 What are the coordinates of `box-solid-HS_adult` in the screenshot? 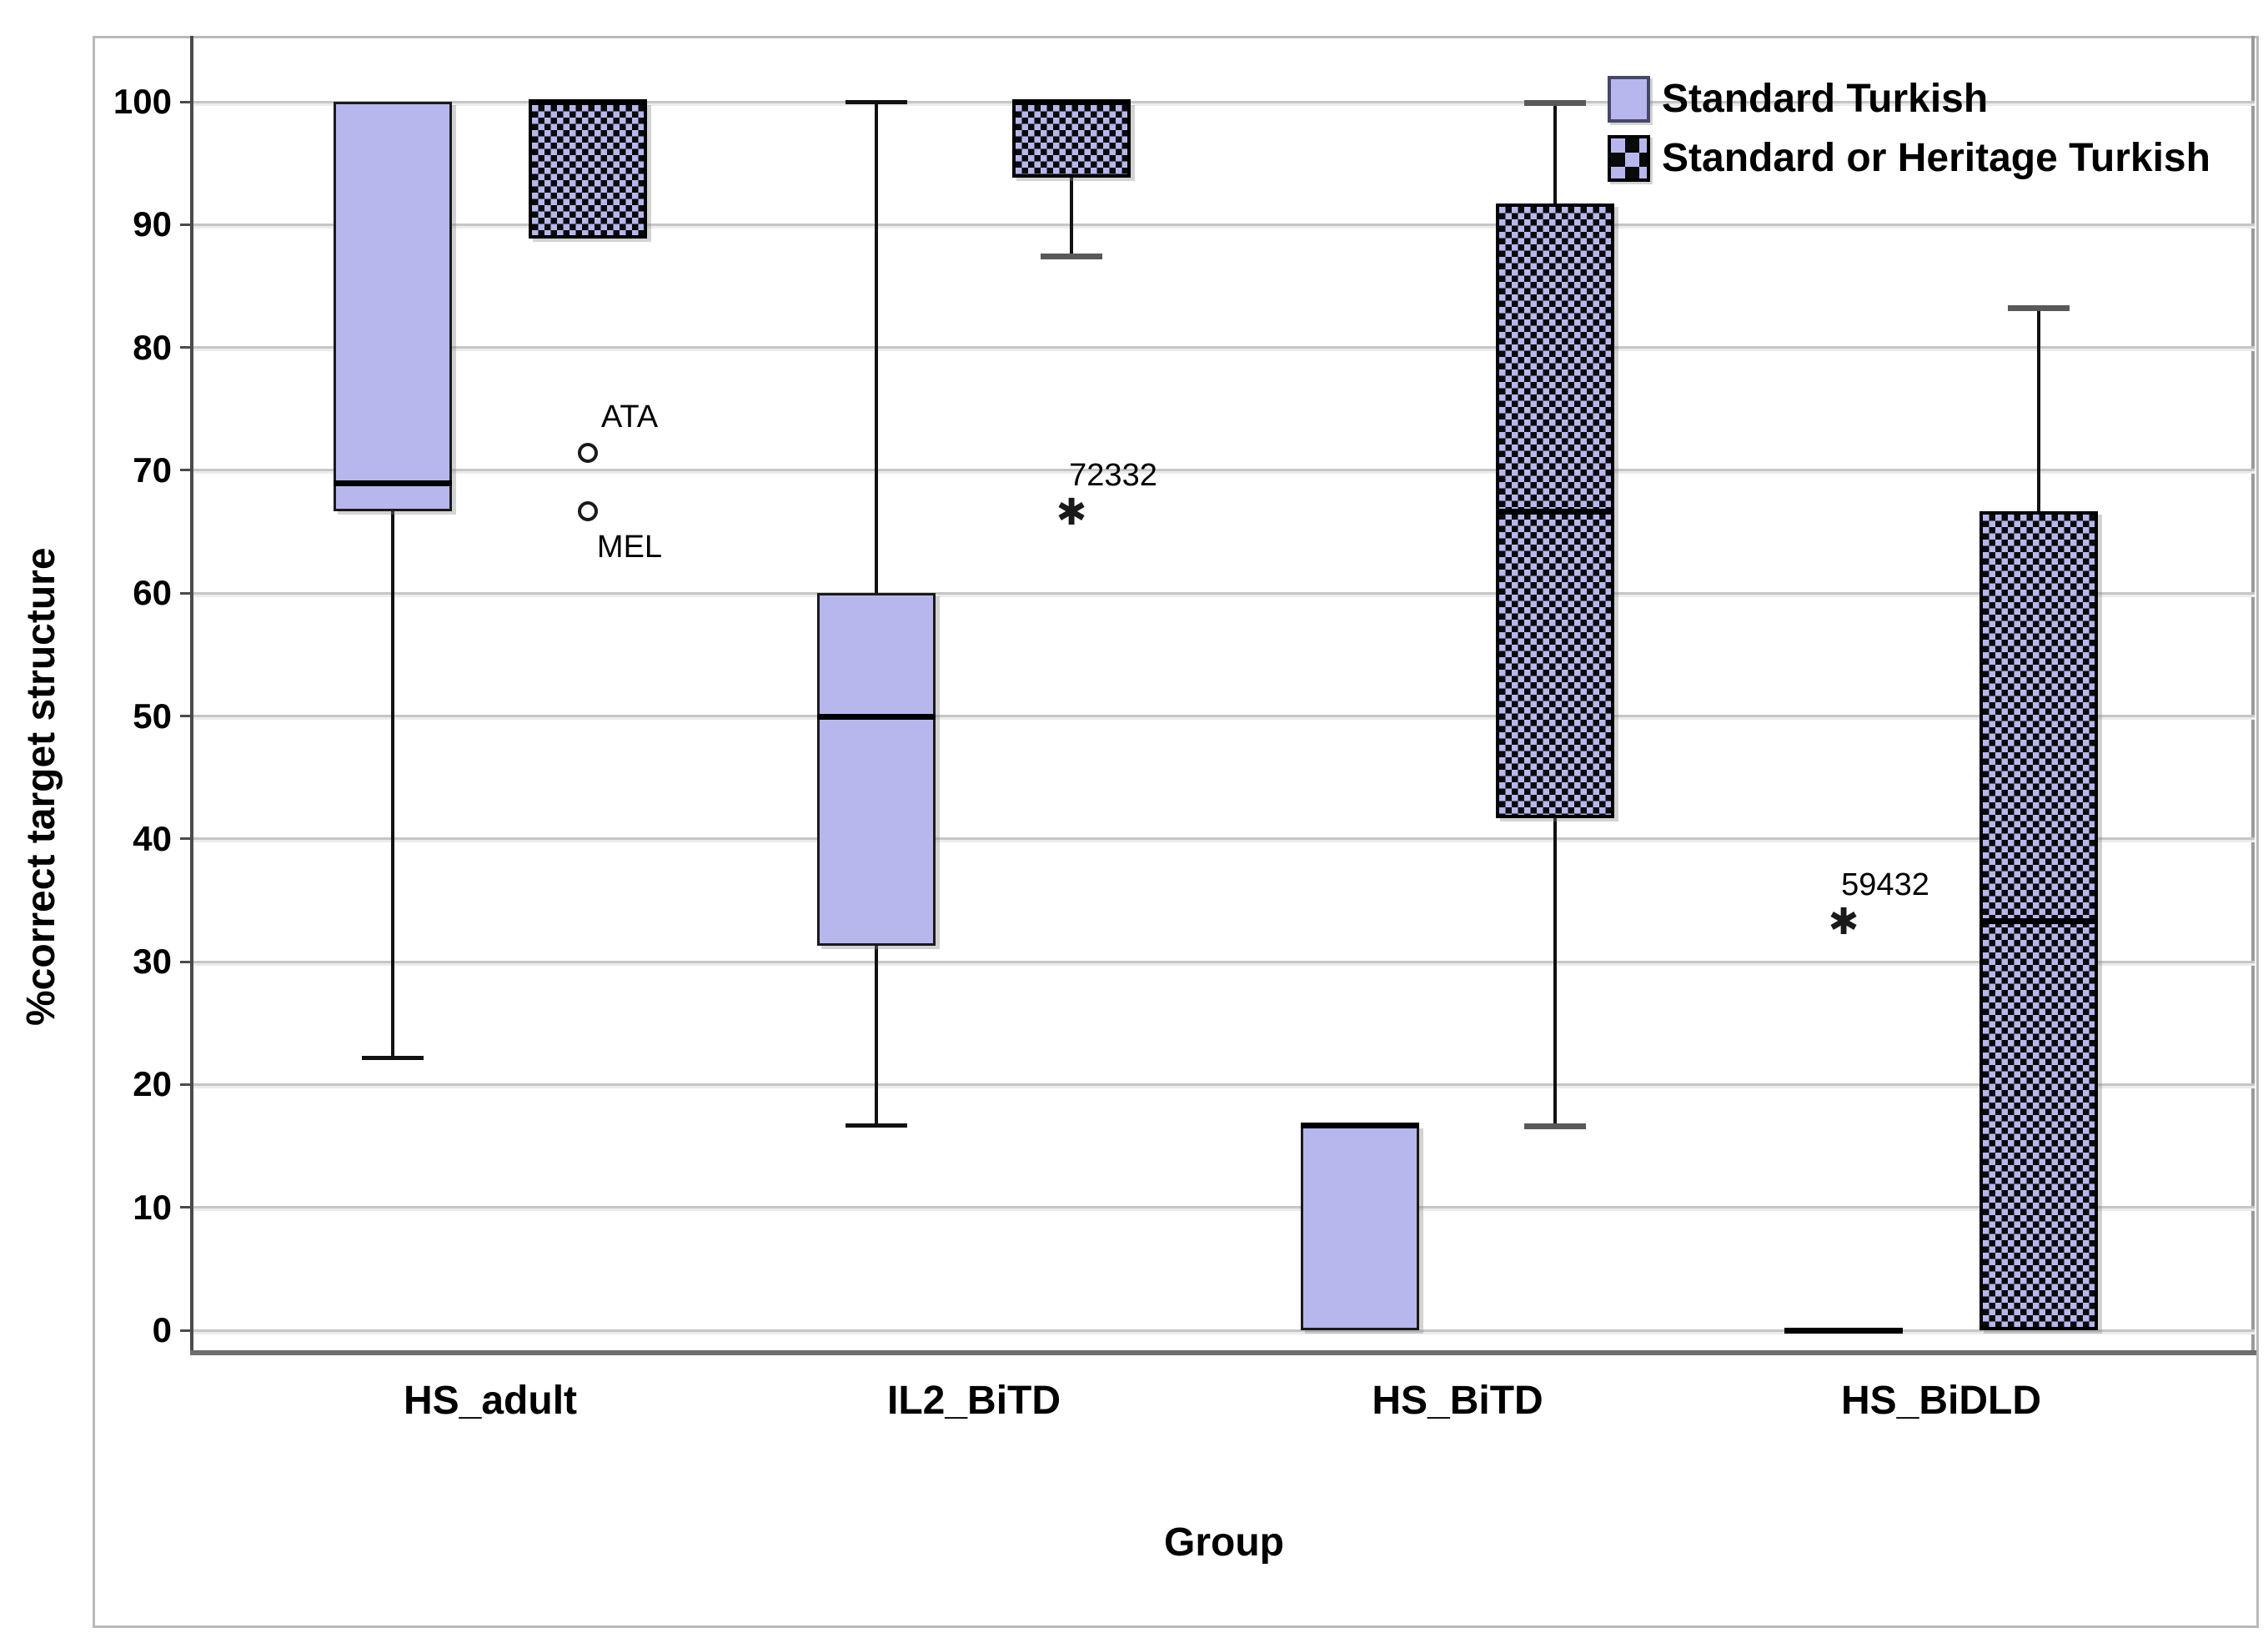 It's located at (393, 306).